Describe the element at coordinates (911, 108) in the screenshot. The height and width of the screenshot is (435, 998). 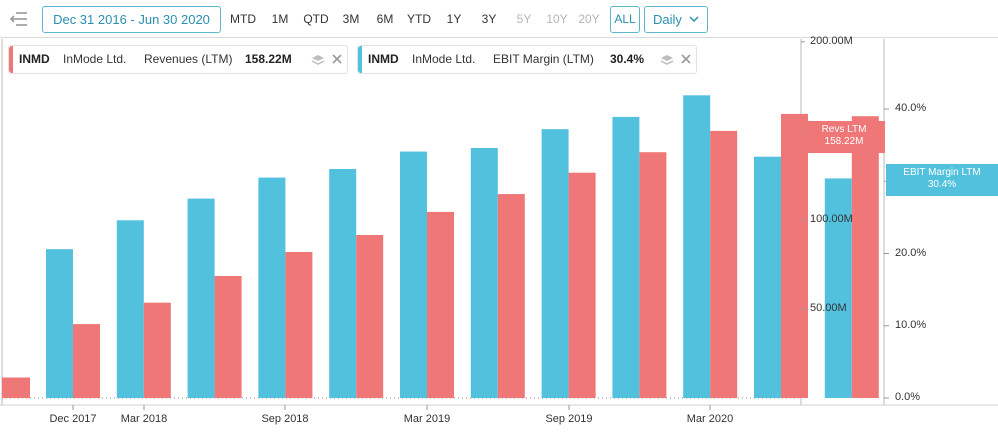
I see `margin-axis-label: 40.0%` at that location.